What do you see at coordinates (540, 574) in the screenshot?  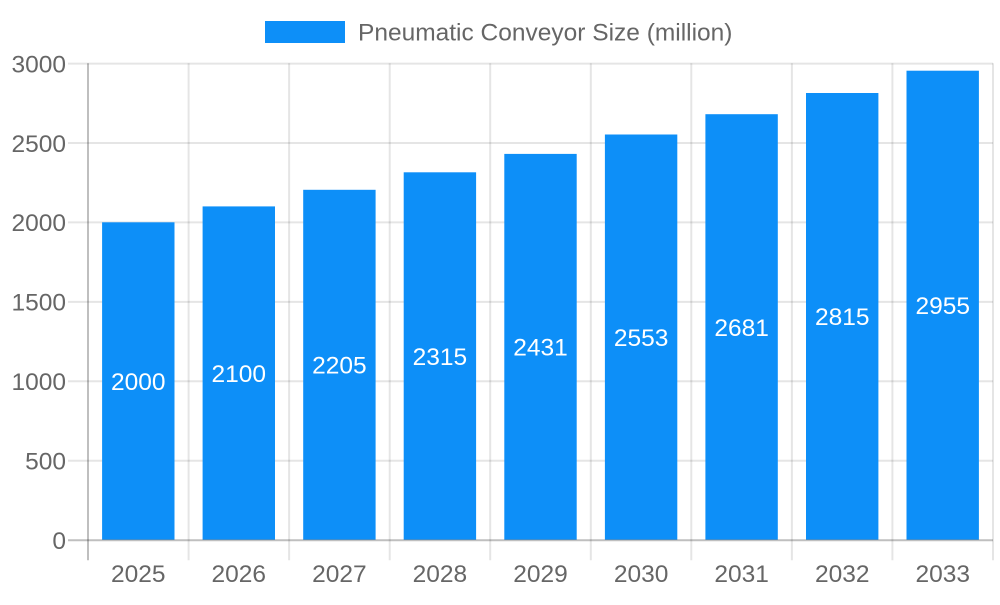 I see `svg-text: 2029` at bounding box center [540, 574].